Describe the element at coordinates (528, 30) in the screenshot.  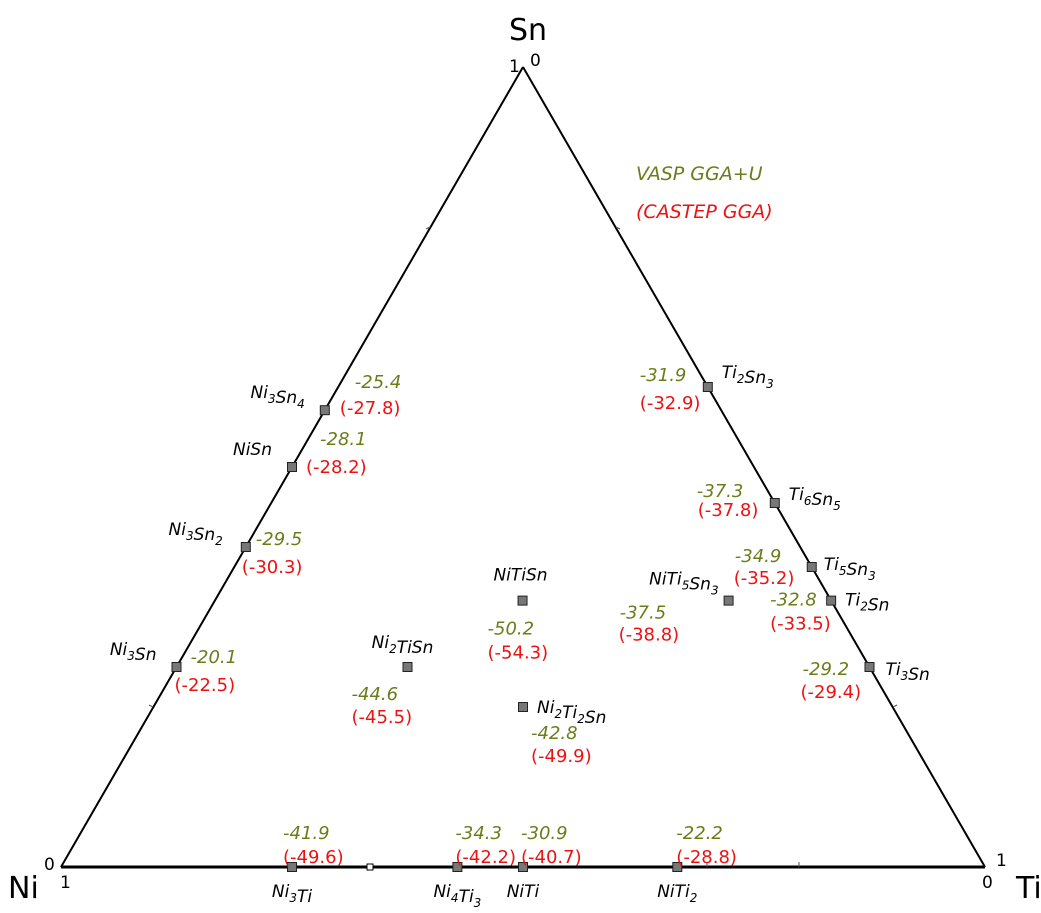
I see `corner-label-sn: Sn` at that location.